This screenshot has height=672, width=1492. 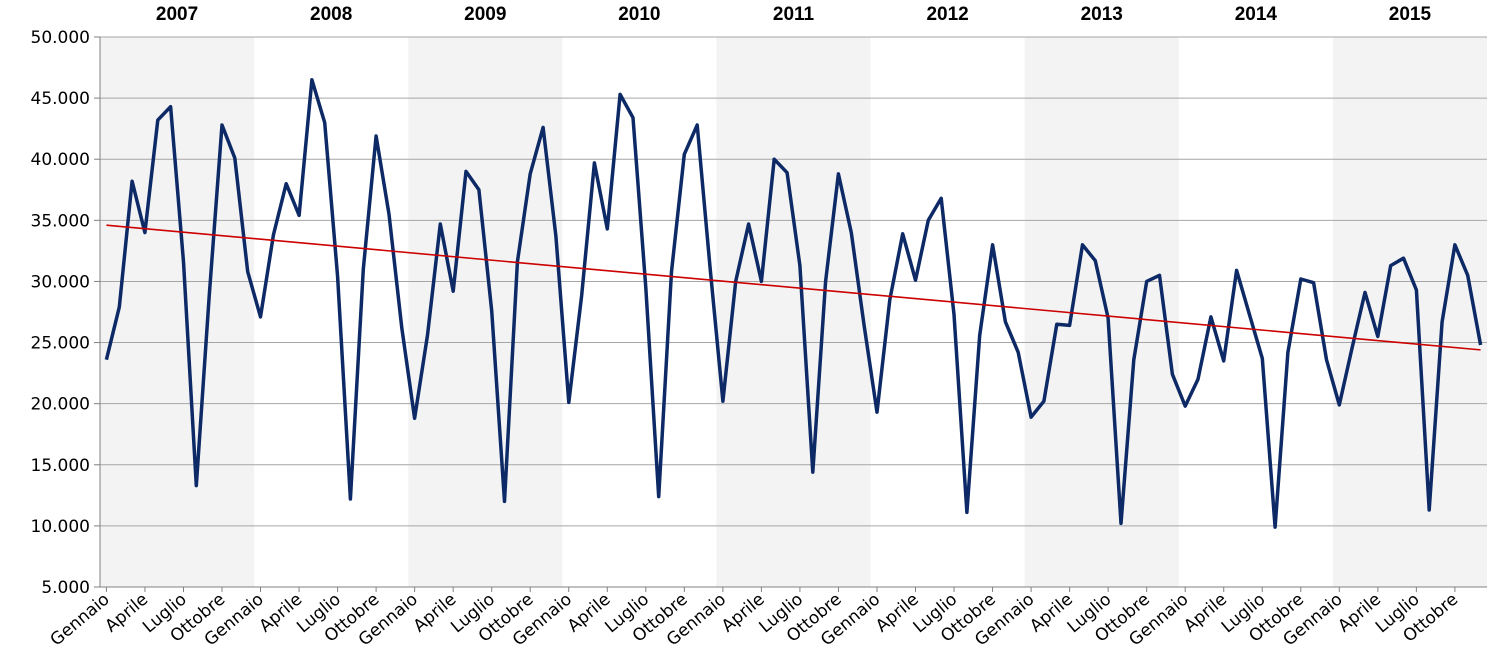 What do you see at coordinates (947, 14) in the screenshot?
I see `year-label: 2012` at bounding box center [947, 14].